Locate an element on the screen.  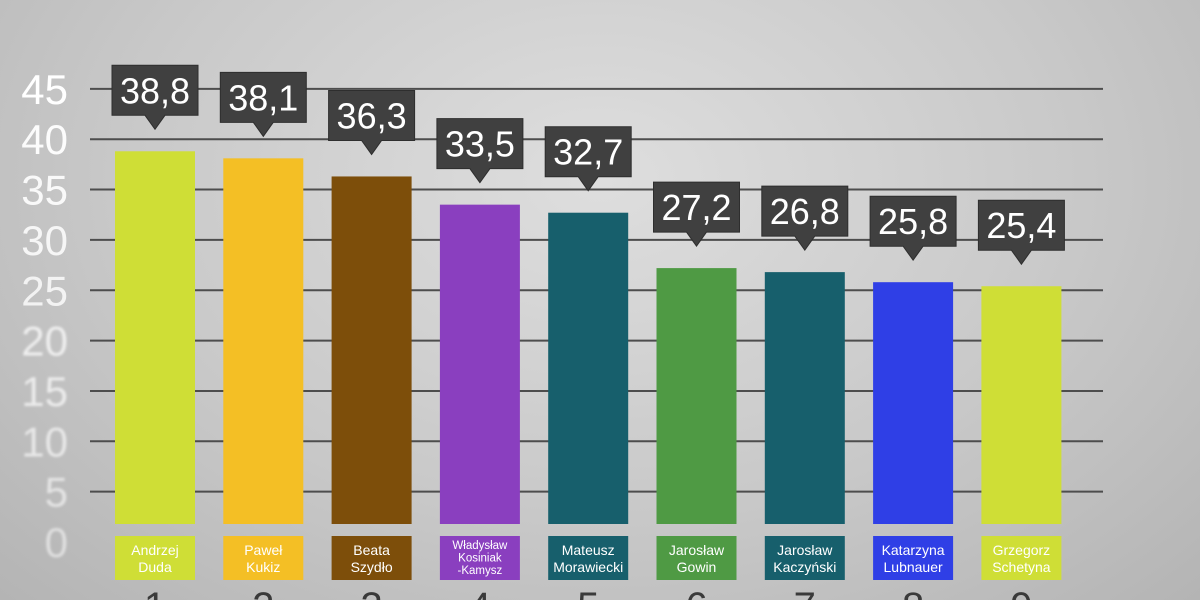
rank-numbers: 1 2 3 4 5 6 7 8 9 is located at coordinates (588, 592).